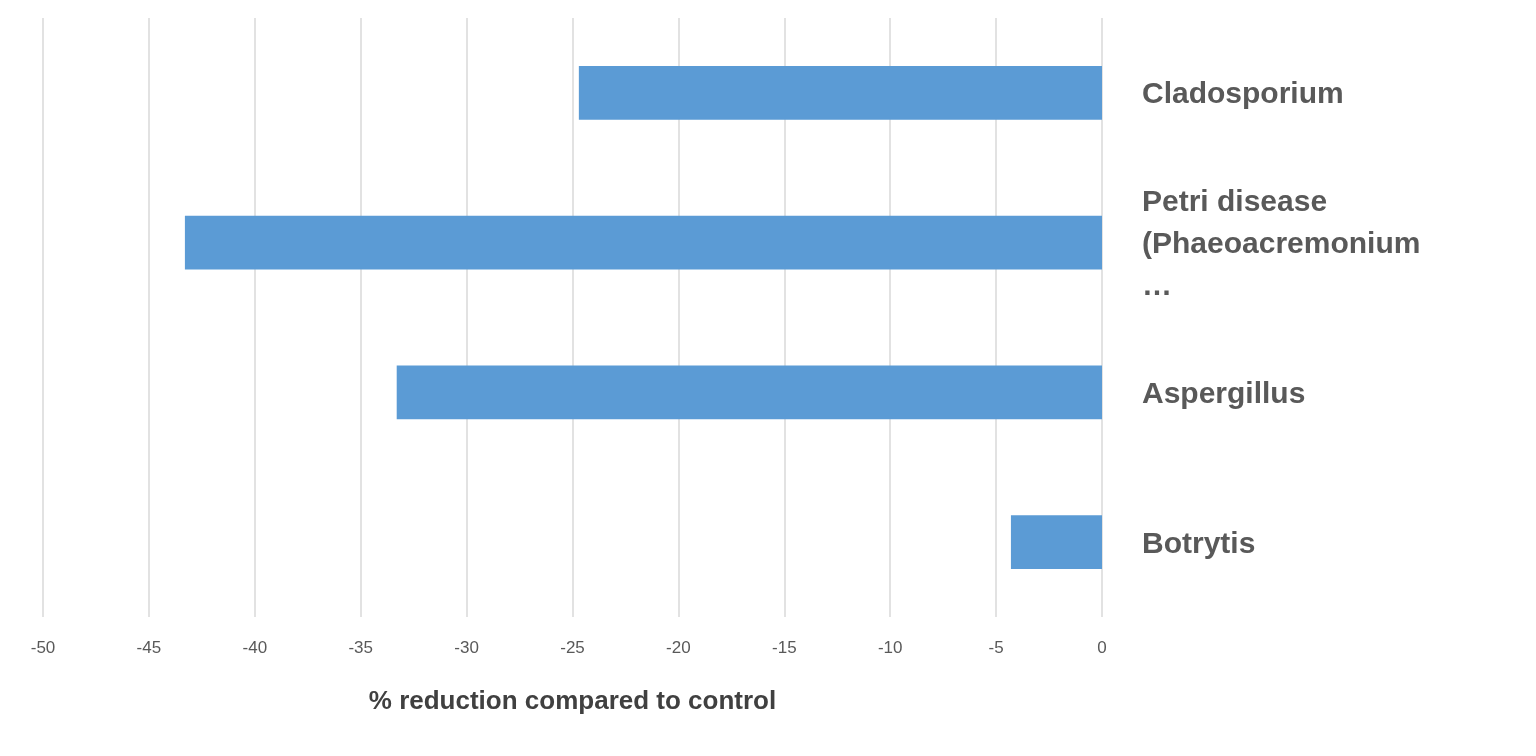 This screenshot has height=756, width=1536. Describe the element at coordinates (43, 647) in the screenshot. I see `x-tick-label: -50` at that location.